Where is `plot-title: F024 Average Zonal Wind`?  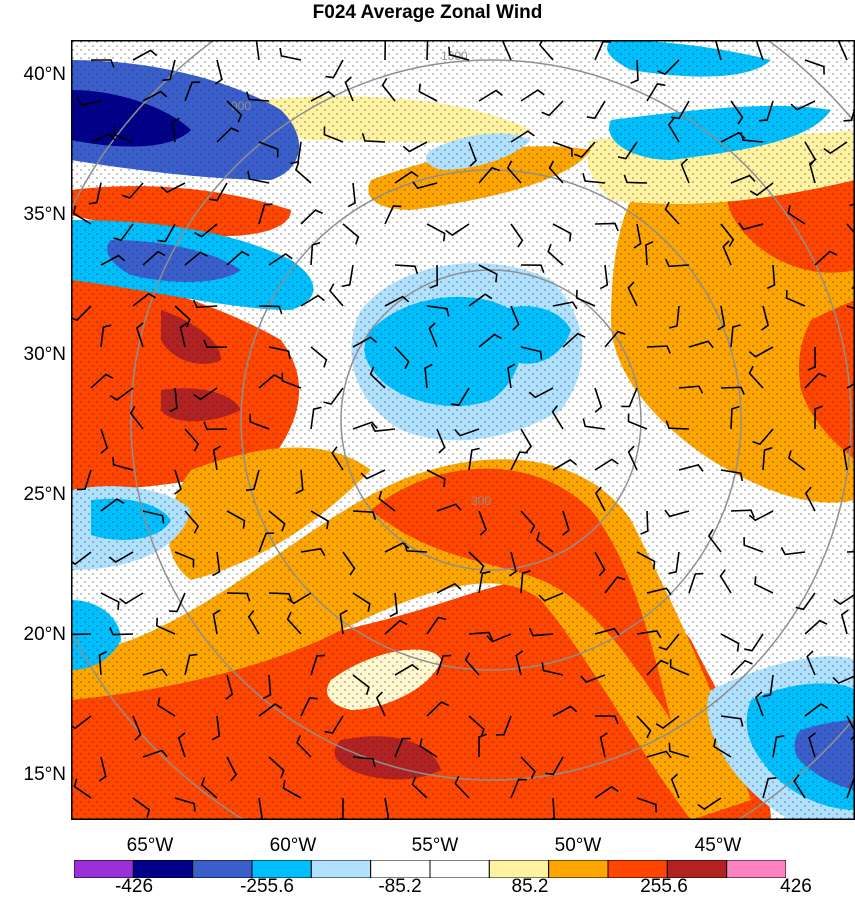
plot-title: F024 Average Zonal Wind is located at coordinates (427, 12).